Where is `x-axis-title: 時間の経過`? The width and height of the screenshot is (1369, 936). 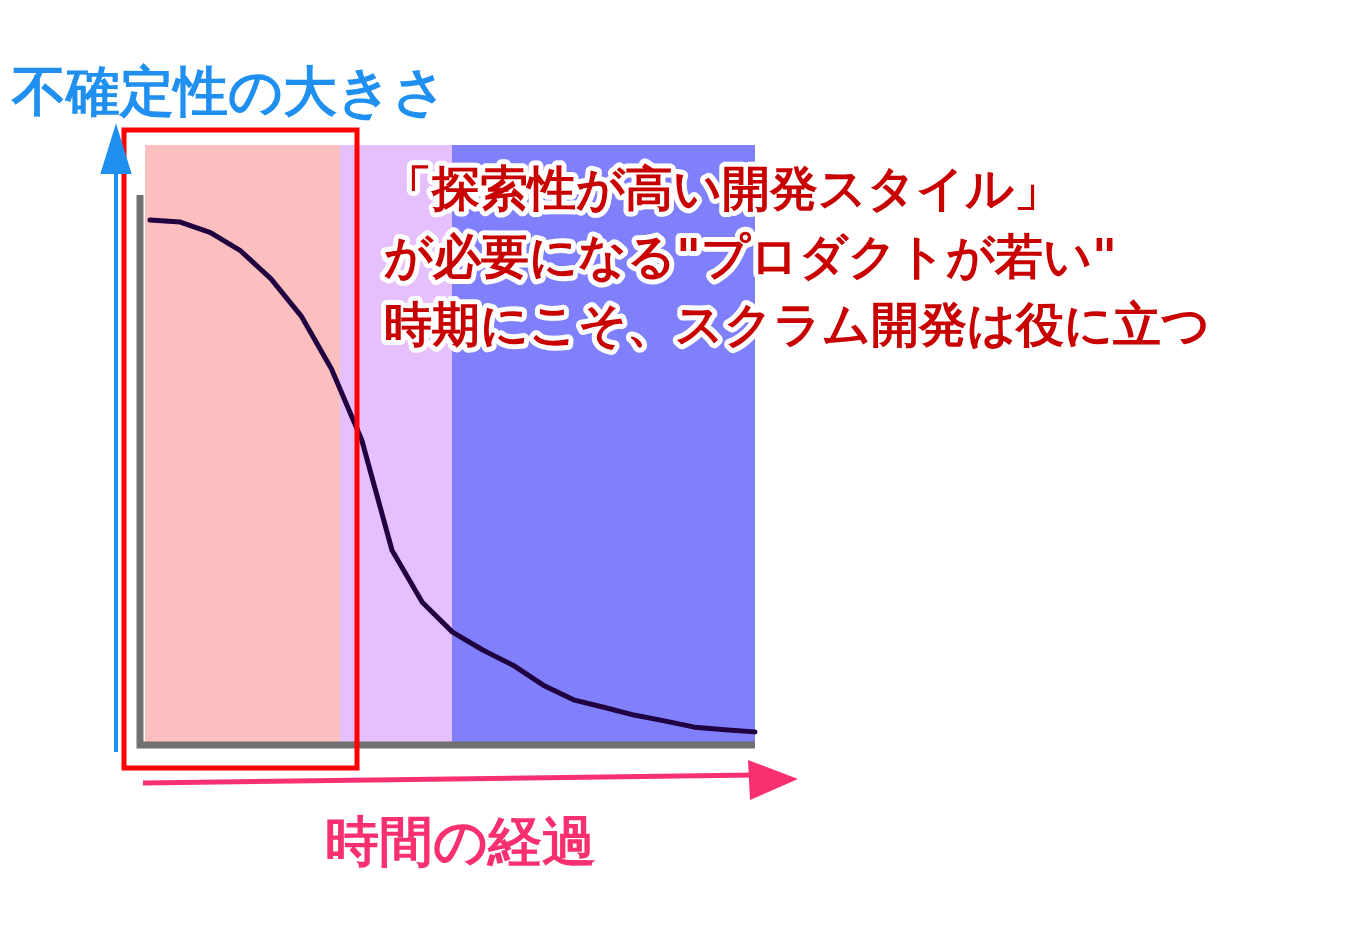
x-axis-title: 時間の経過 is located at coordinates (460, 841).